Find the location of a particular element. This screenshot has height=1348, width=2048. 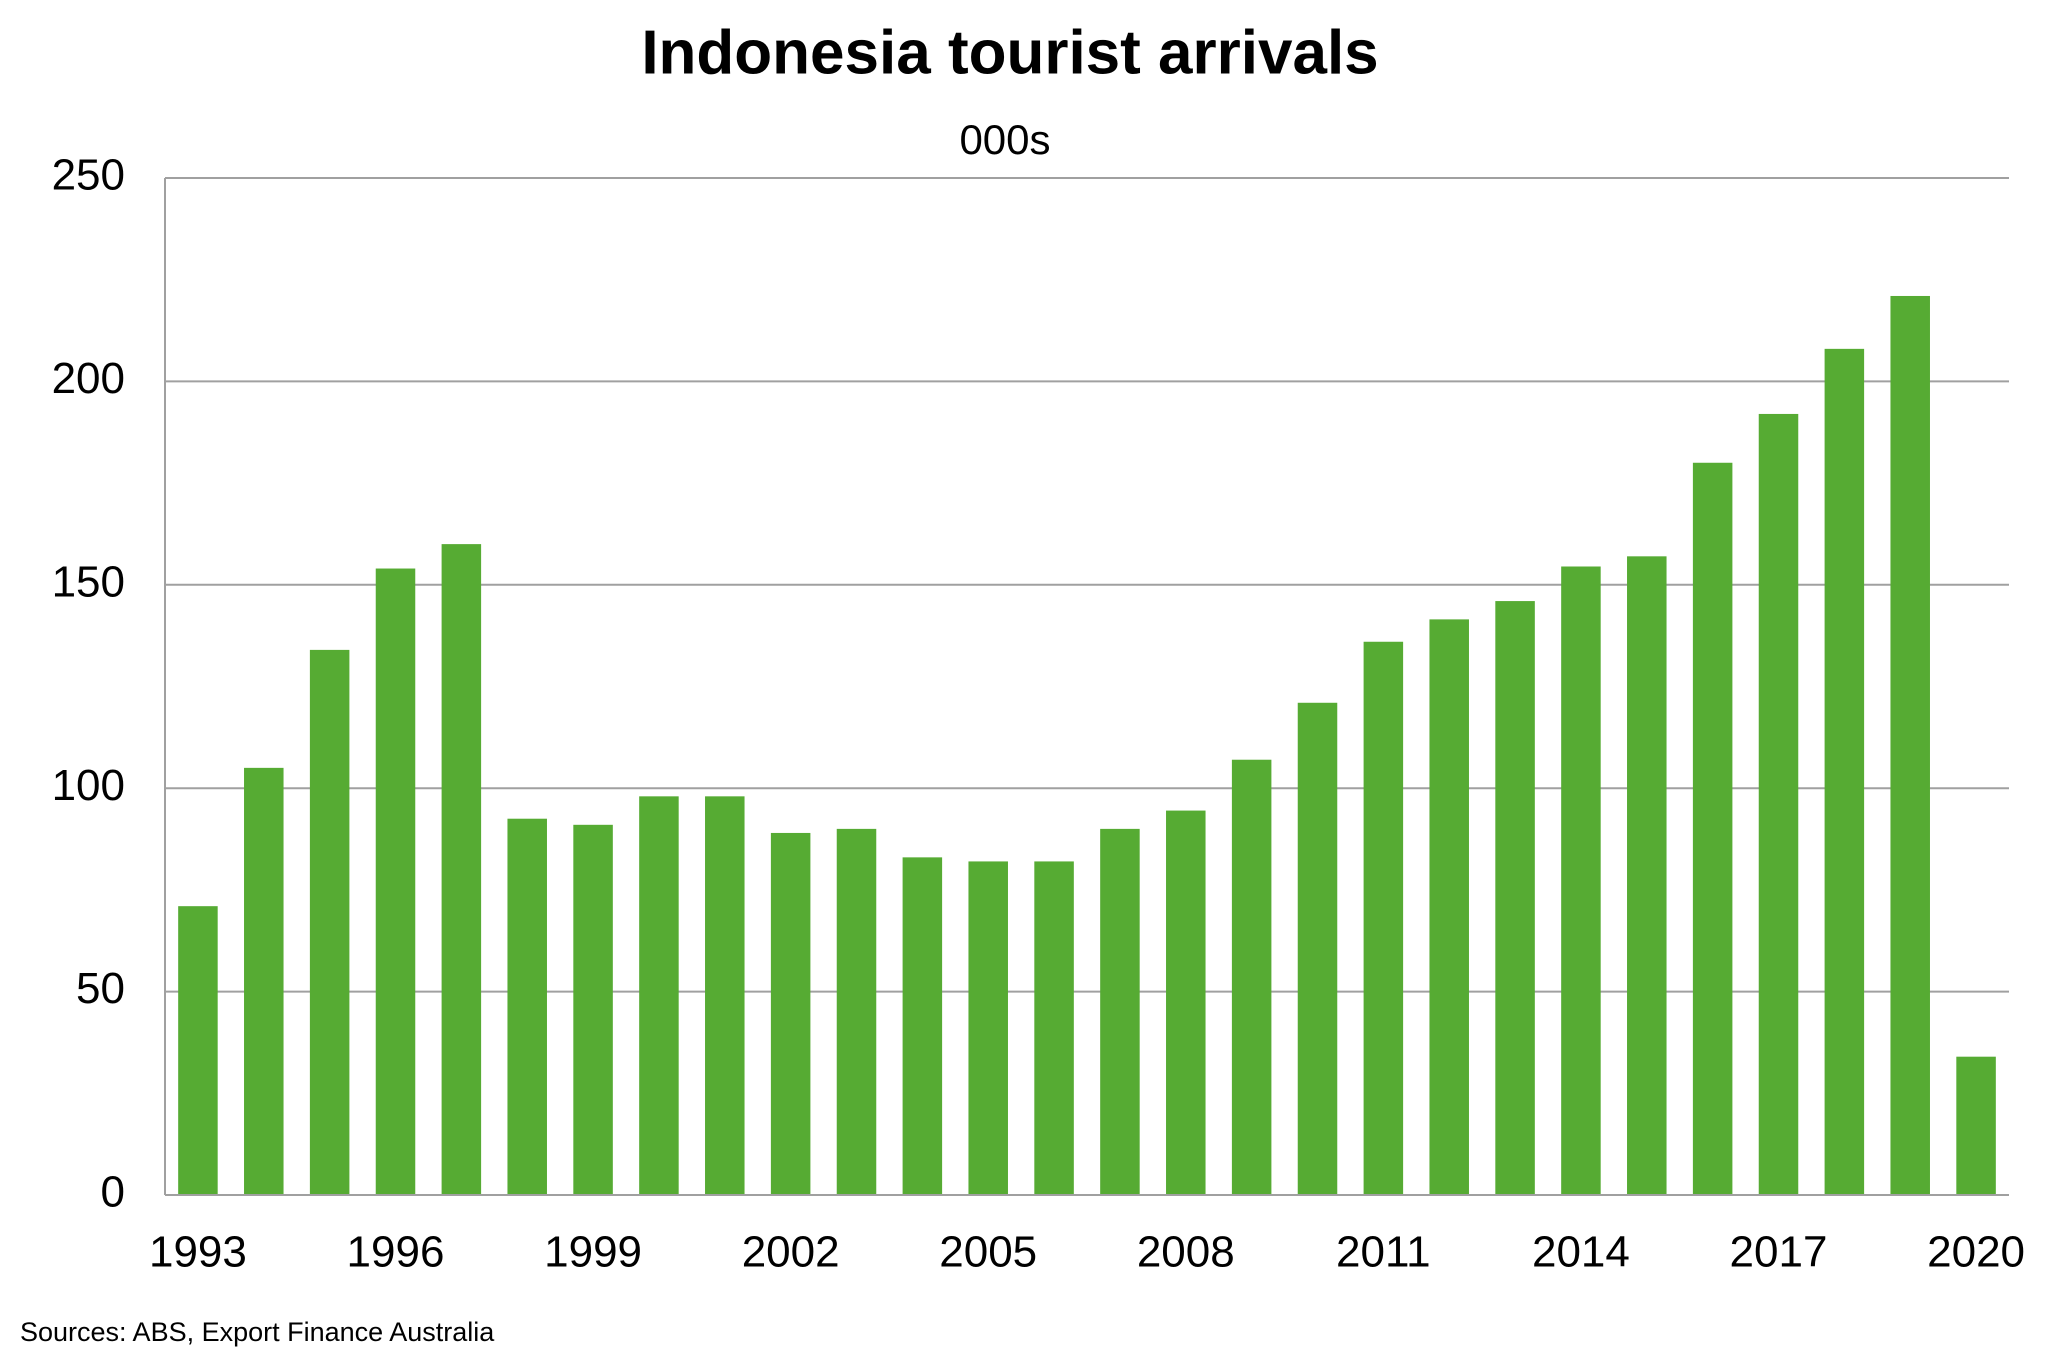

source-note: Sources: ABS, Export Finance Australia is located at coordinates (257, 1332).